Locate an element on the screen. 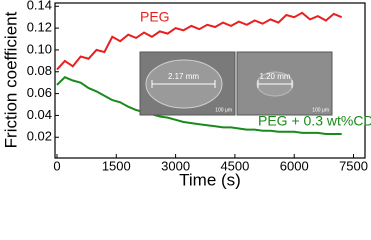 This screenshot has width=371, height=240. y-axis-title: Friction coefficient is located at coordinates (10, 79).